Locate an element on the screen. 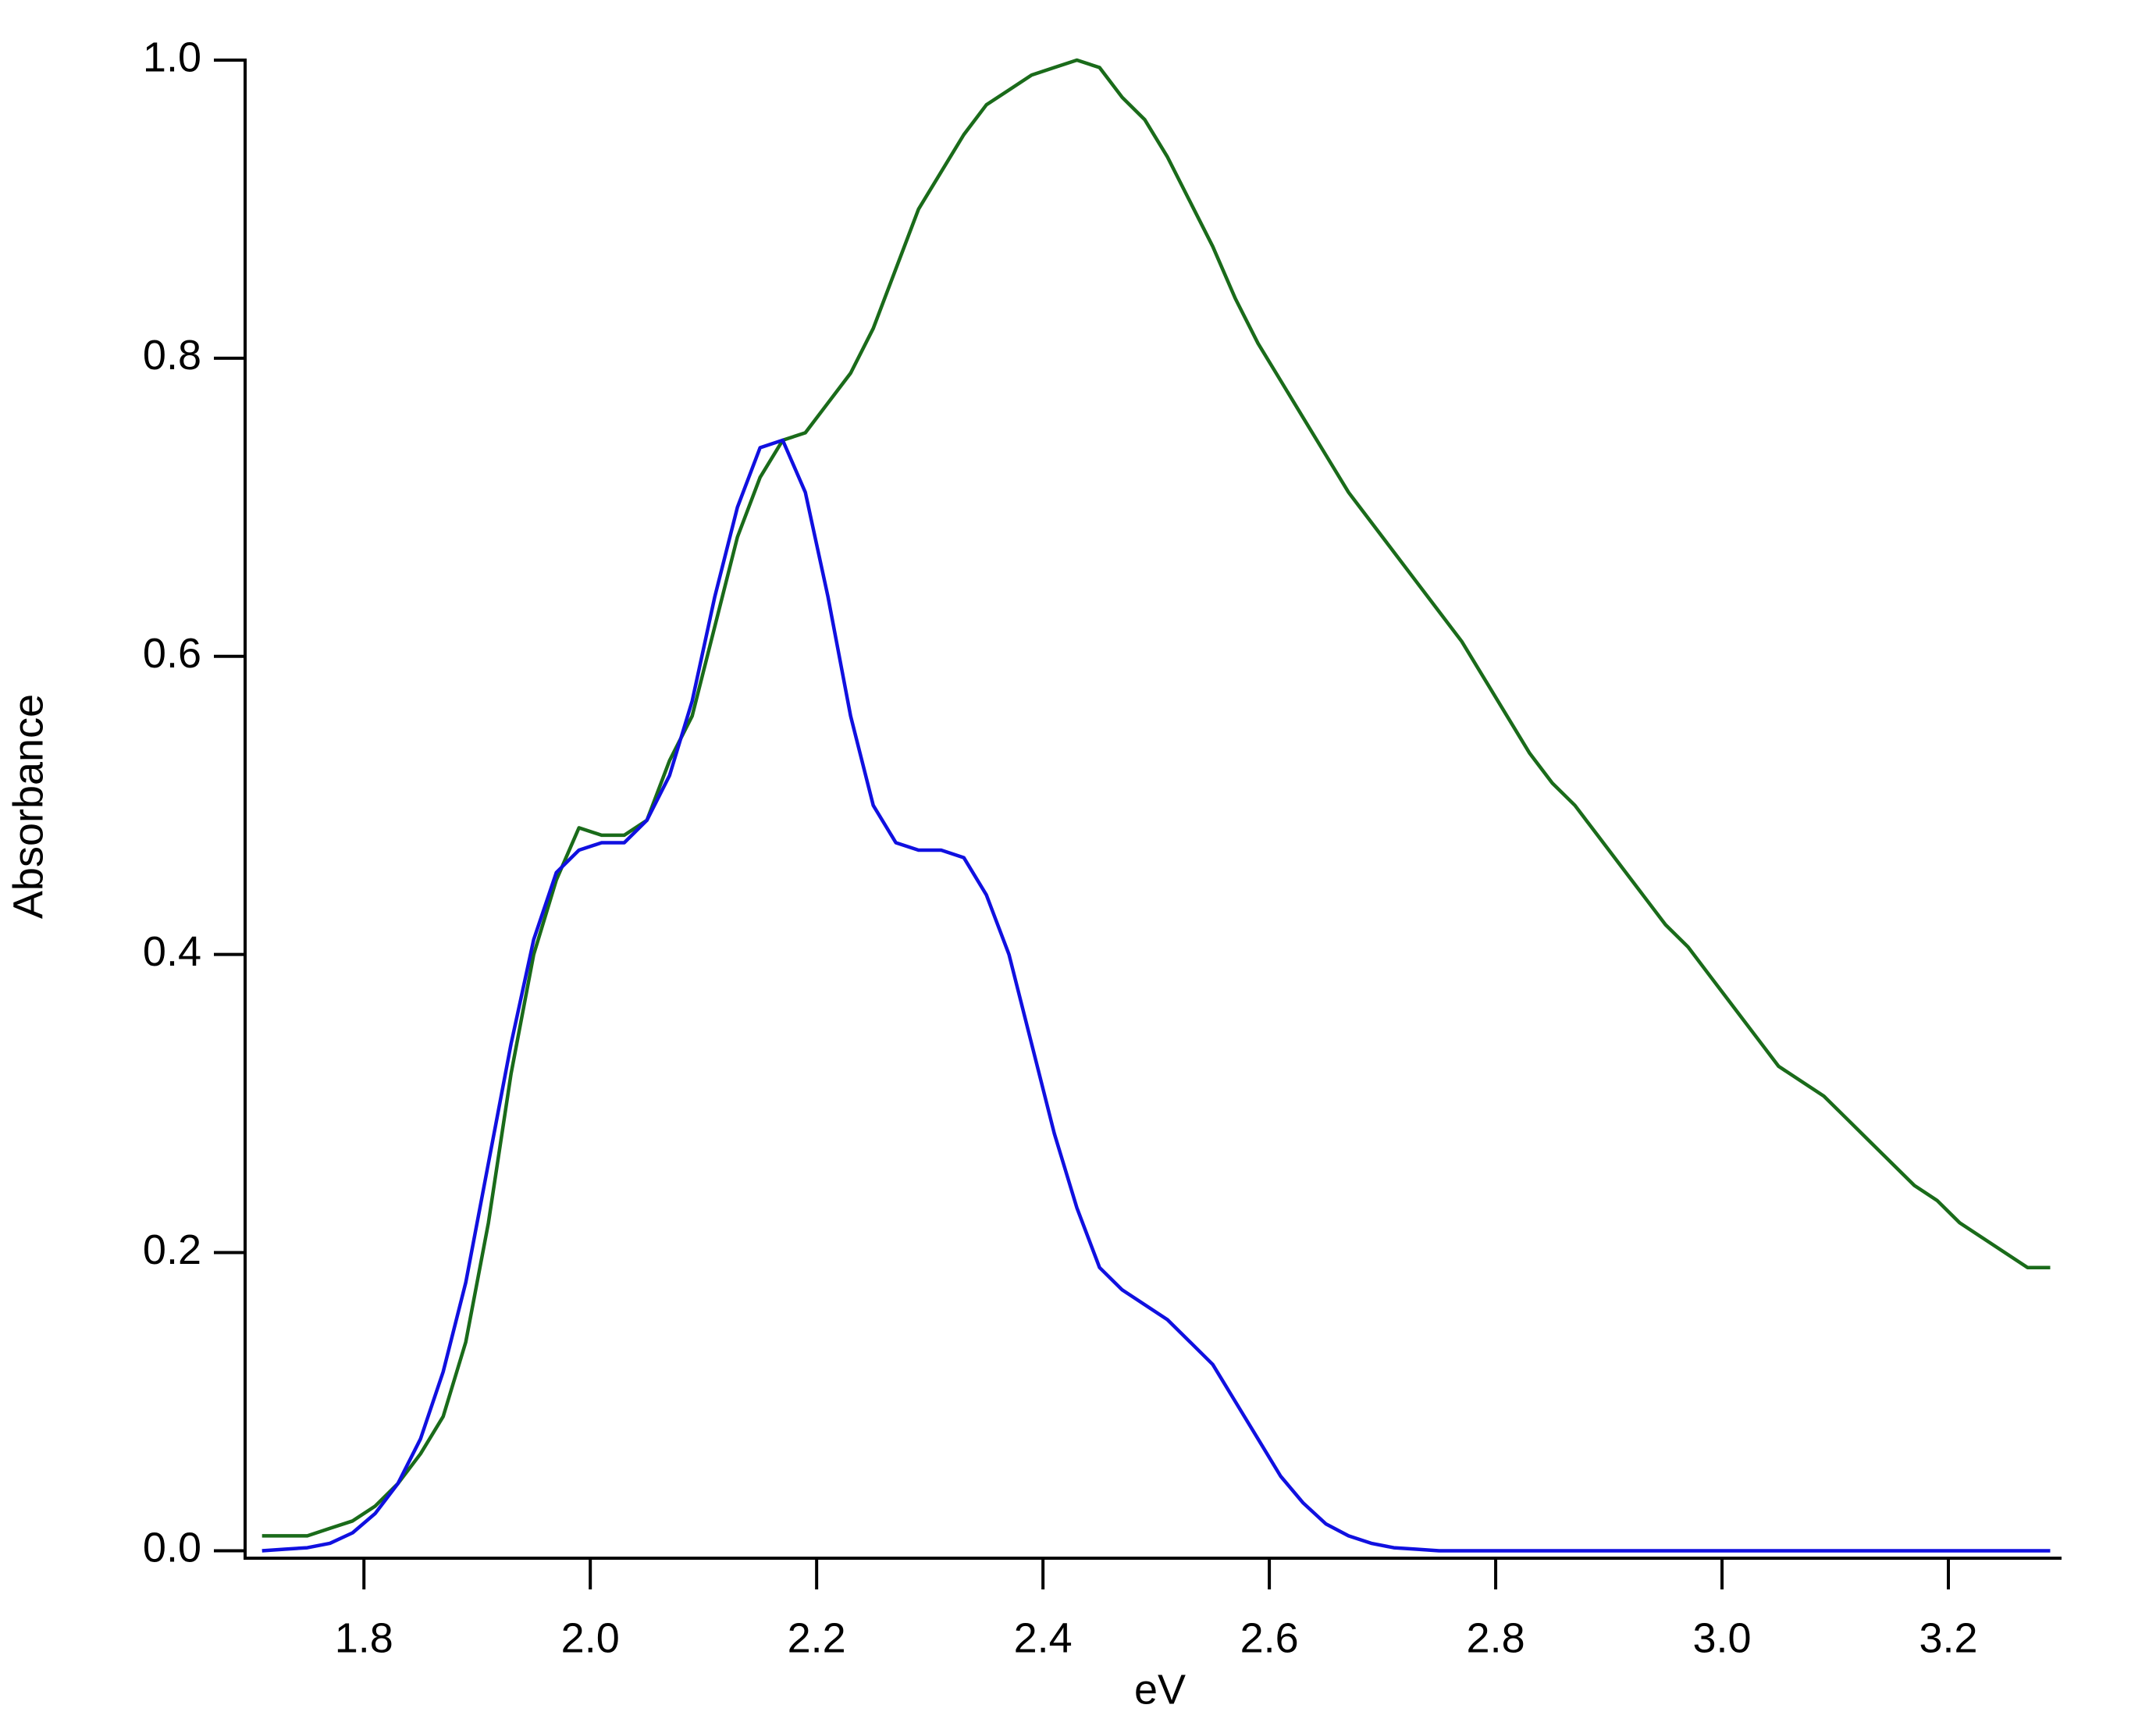 The width and height of the screenshot is (2156, 1719). x-tick-label: 1.8 is located at coordinates (364, 1637).